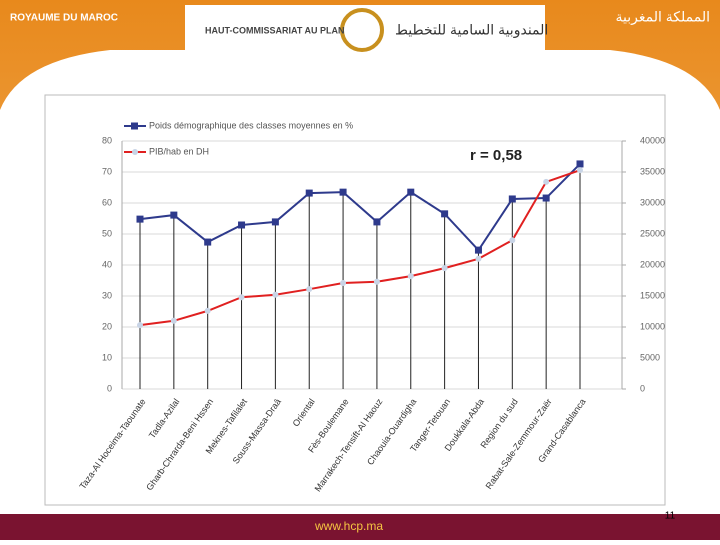 The height and width of the screenshot is (545, 720). I want to click on logo-band, so click(365, 30).